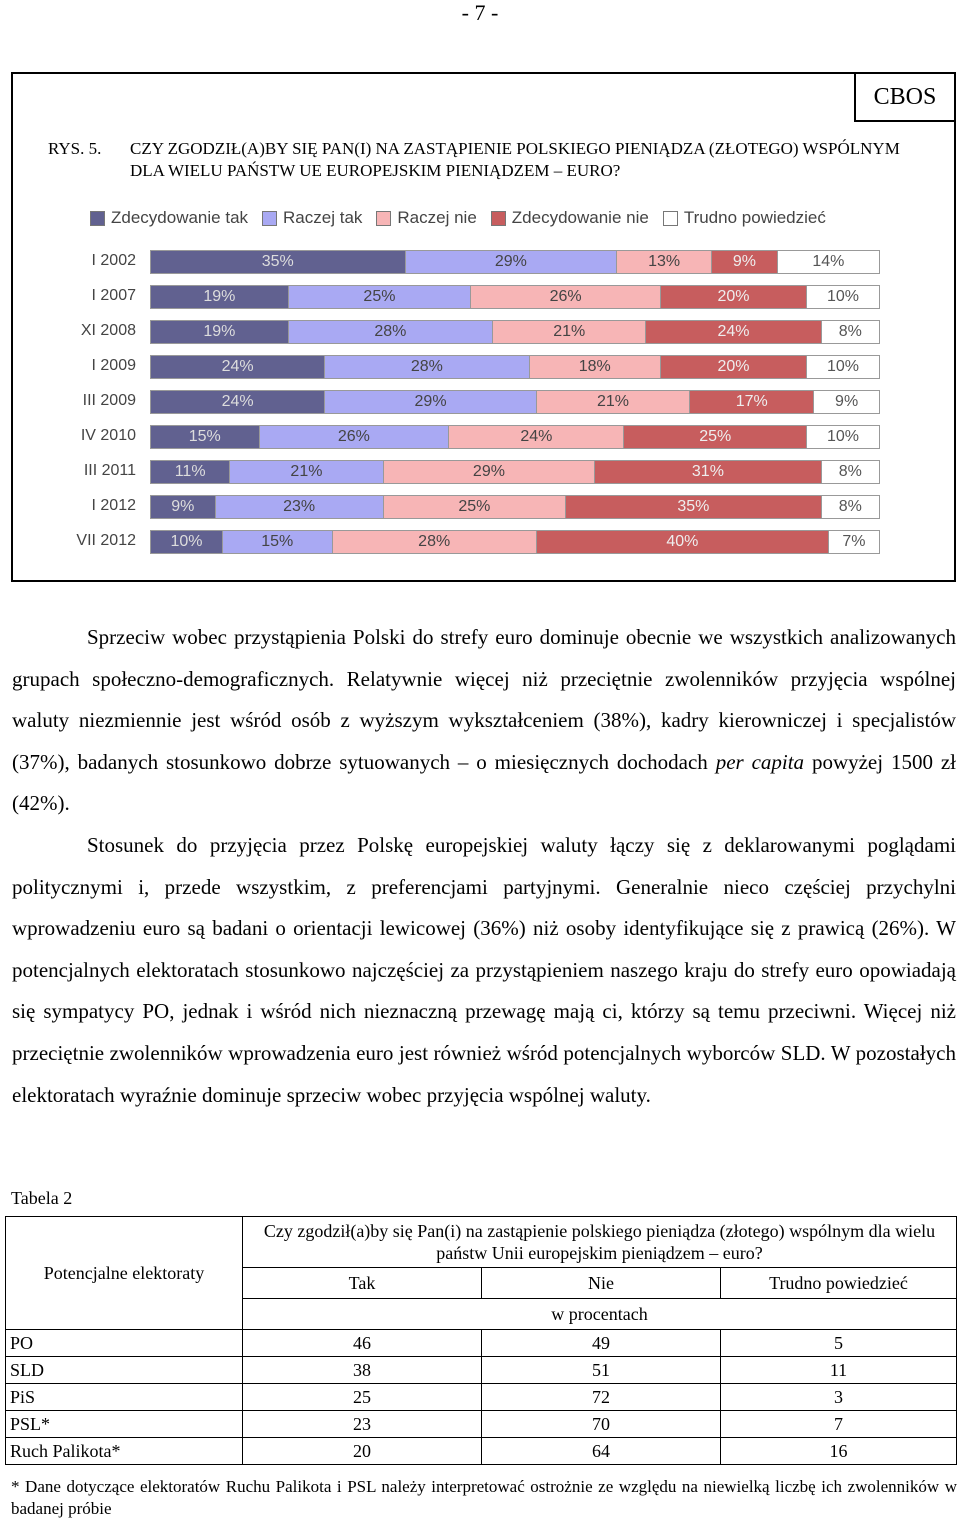 The height and width of the screenshot is (1524, 960). I want to click on value-cell: 38, so click(362, 1370).